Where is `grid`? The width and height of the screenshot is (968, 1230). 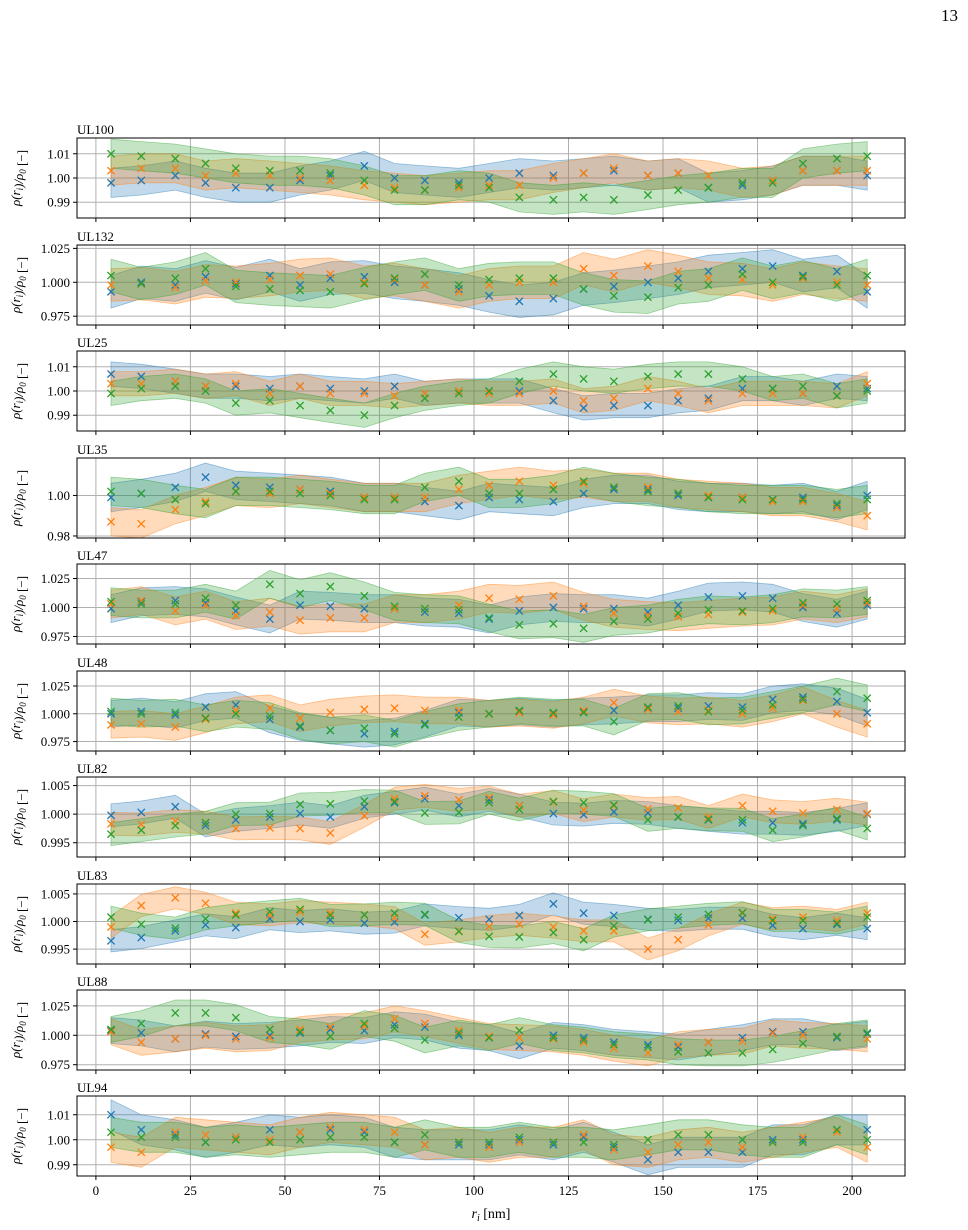
grid is located at coordinates (491, 817).